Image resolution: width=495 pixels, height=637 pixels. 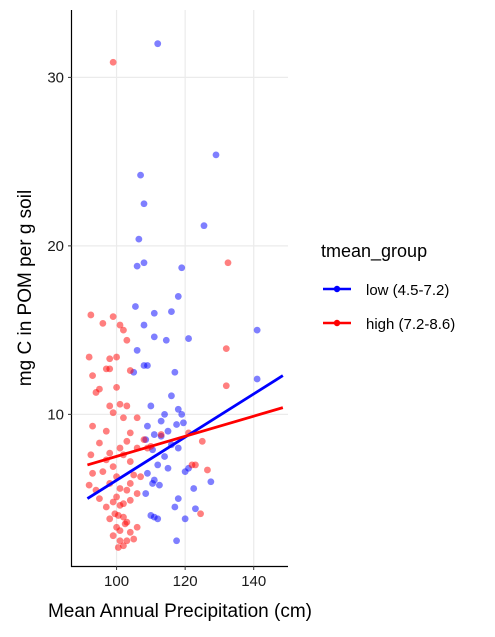 I want to click on legend-label-low: low (4.5-7.2), so click(x=407, y=290).